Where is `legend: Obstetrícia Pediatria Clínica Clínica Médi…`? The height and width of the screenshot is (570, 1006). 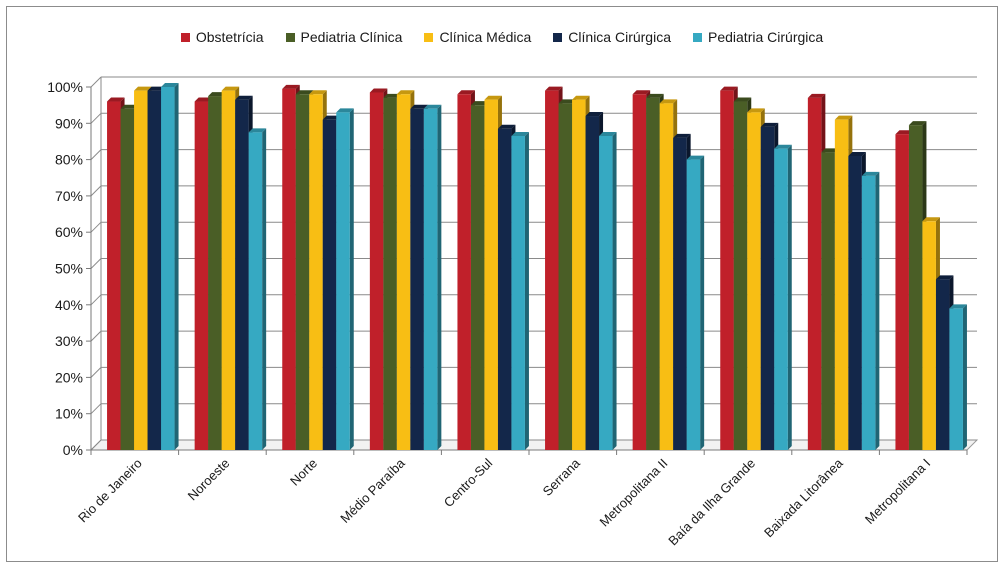 legend: Obstetrícia Pediatria Clínica Clínica Médi… is located at coordinates (502, 37).